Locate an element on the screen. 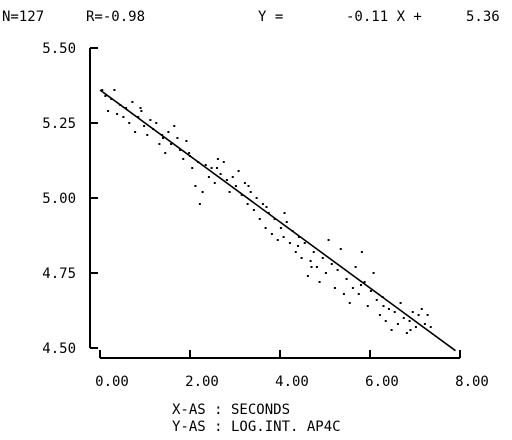  x-tick-label: 6.00 is located at coordinates (382, 382).